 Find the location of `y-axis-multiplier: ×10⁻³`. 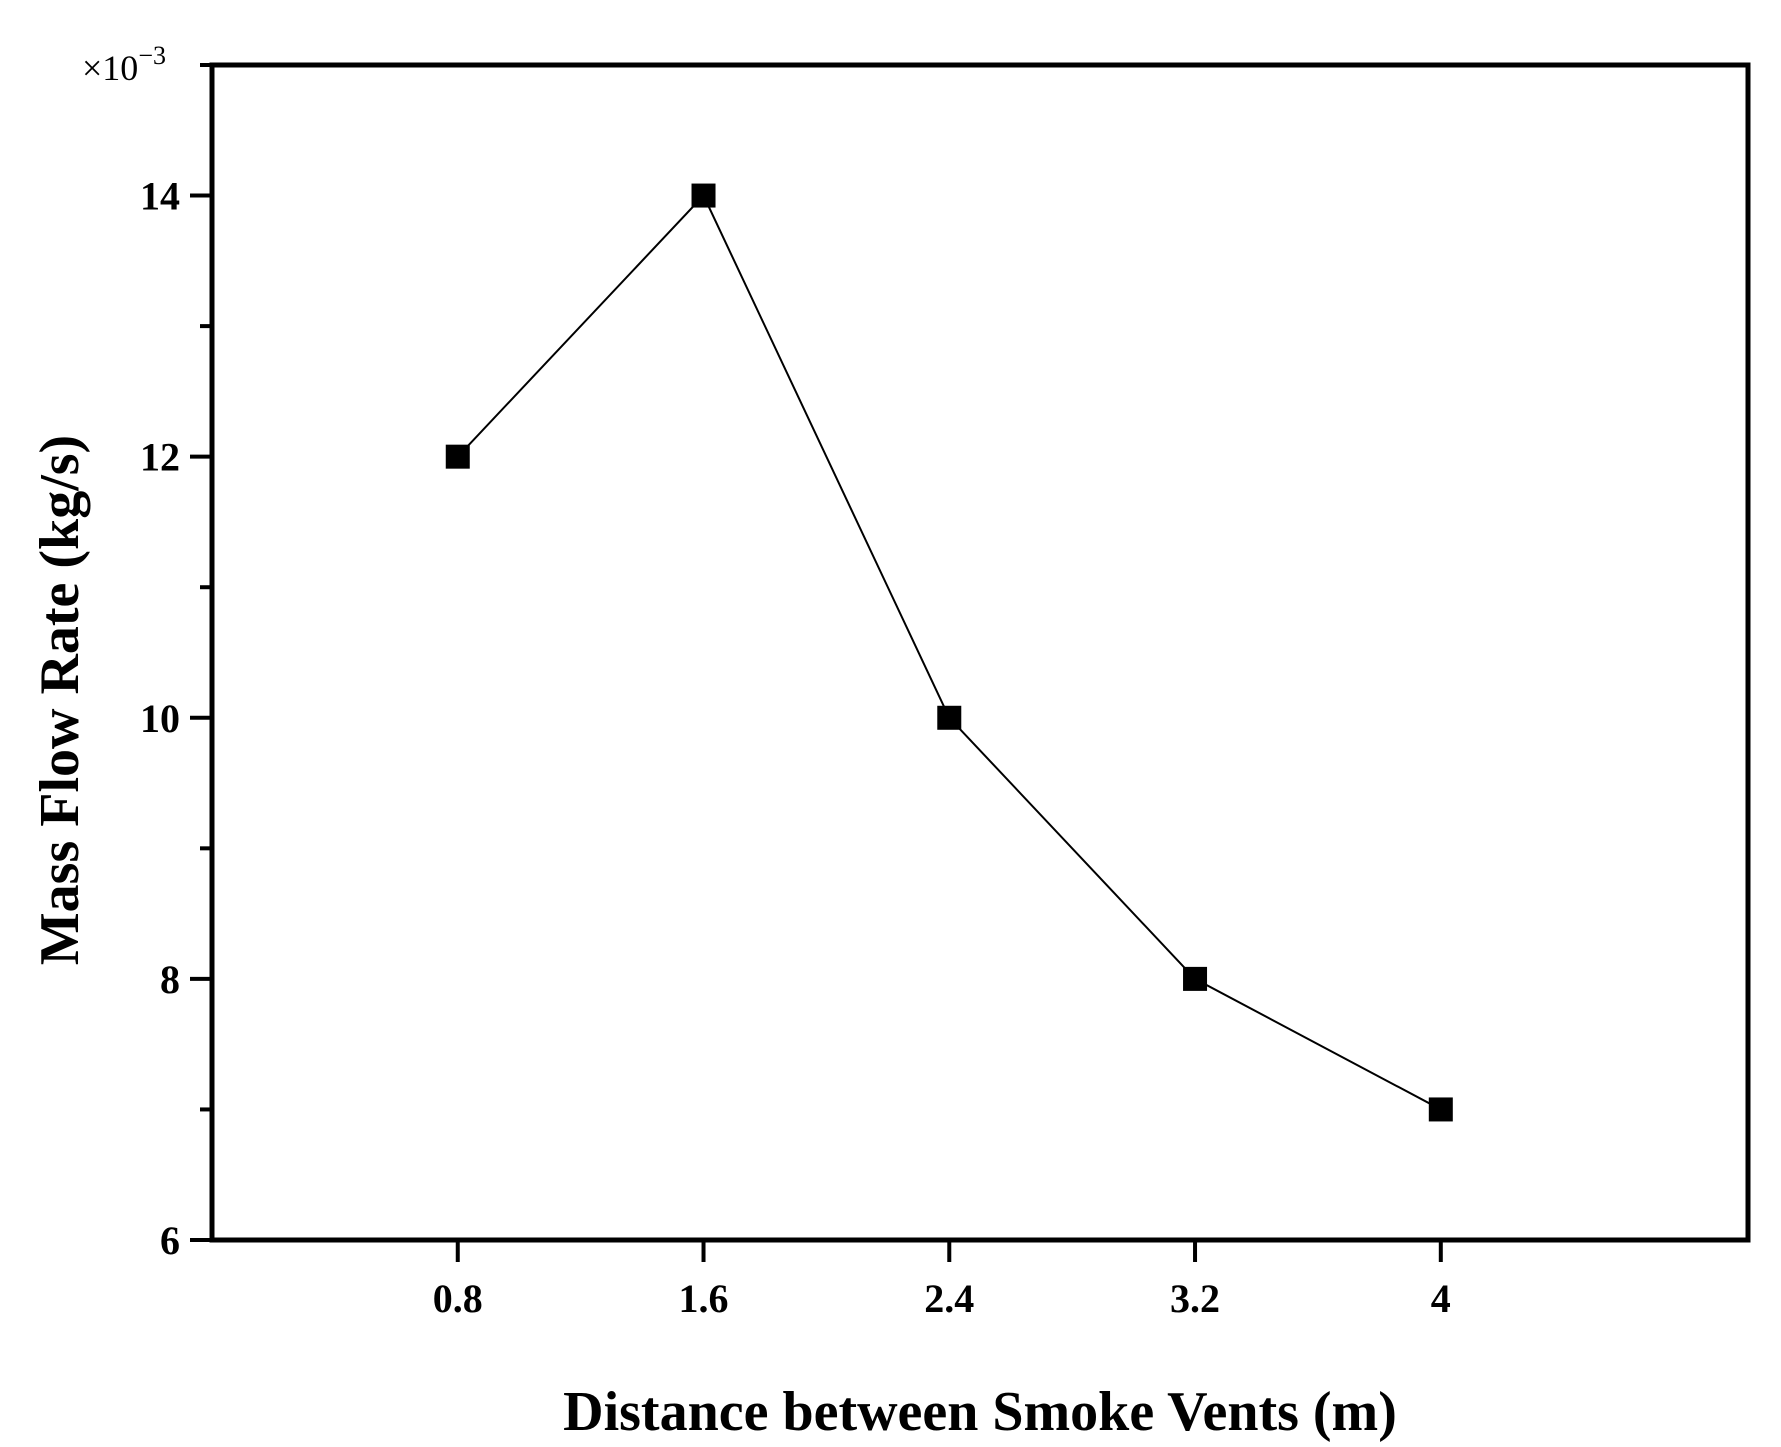

y-axis-multiplier: ×10⁻³ is located at coordinates (124, 64).